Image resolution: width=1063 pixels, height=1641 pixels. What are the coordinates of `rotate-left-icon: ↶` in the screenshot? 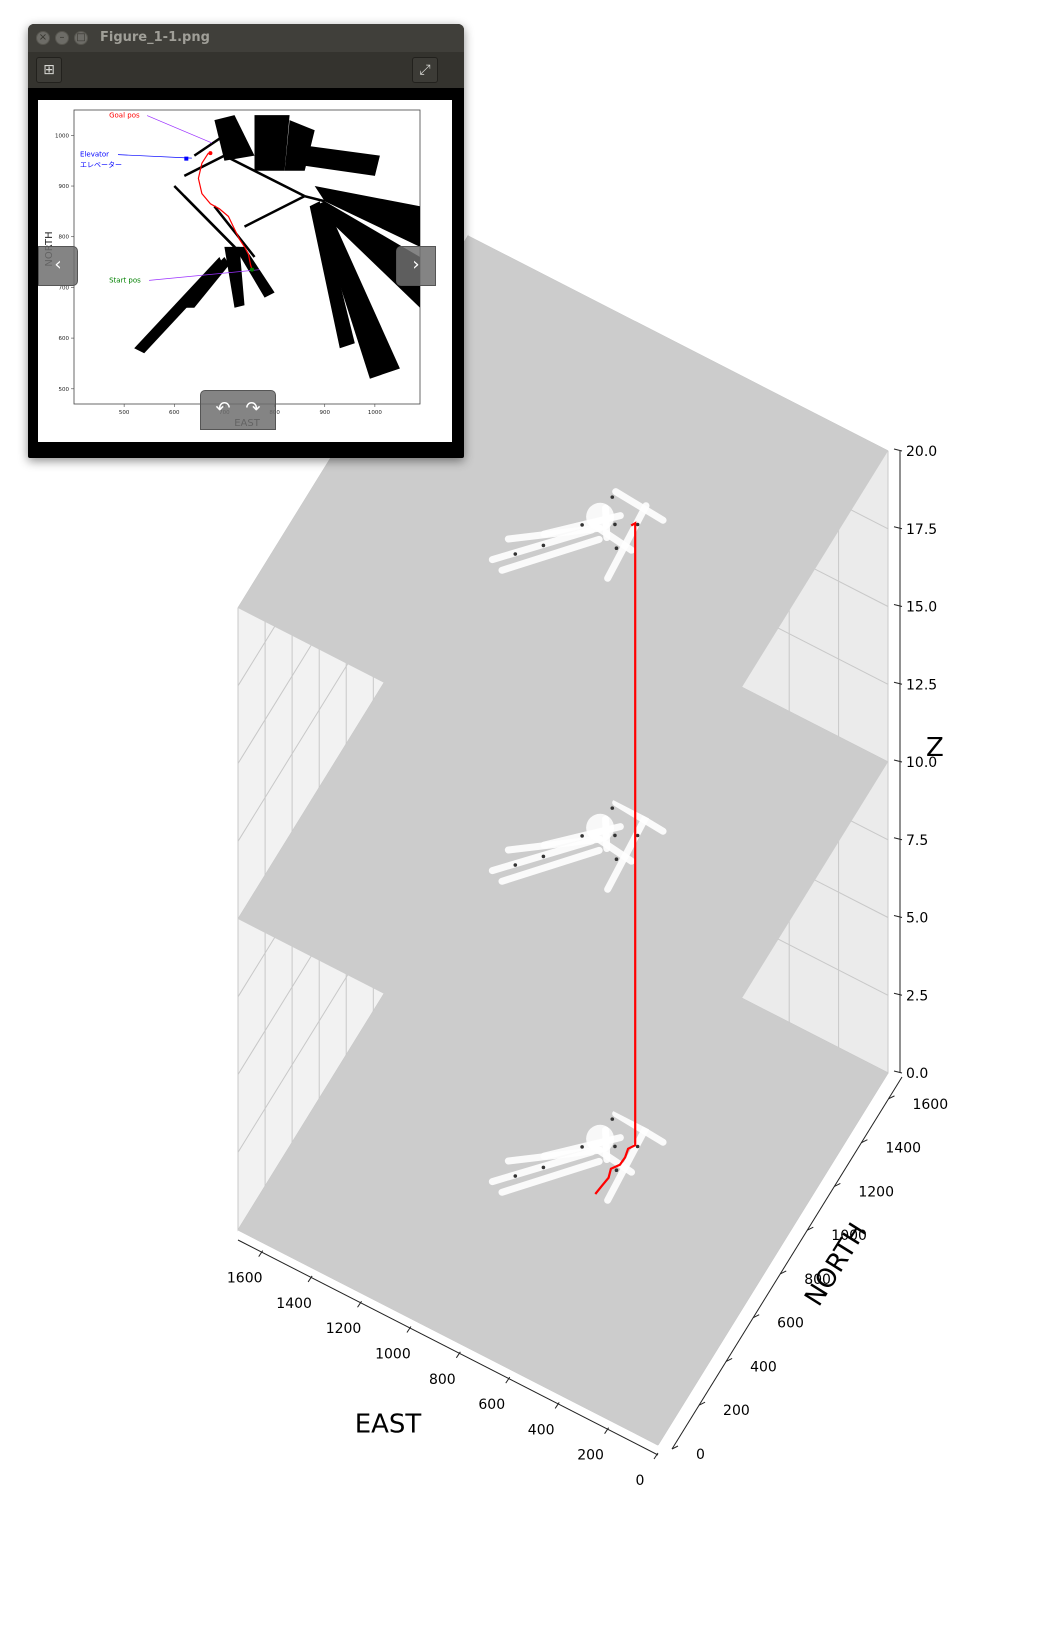 It's located at (223, 408).